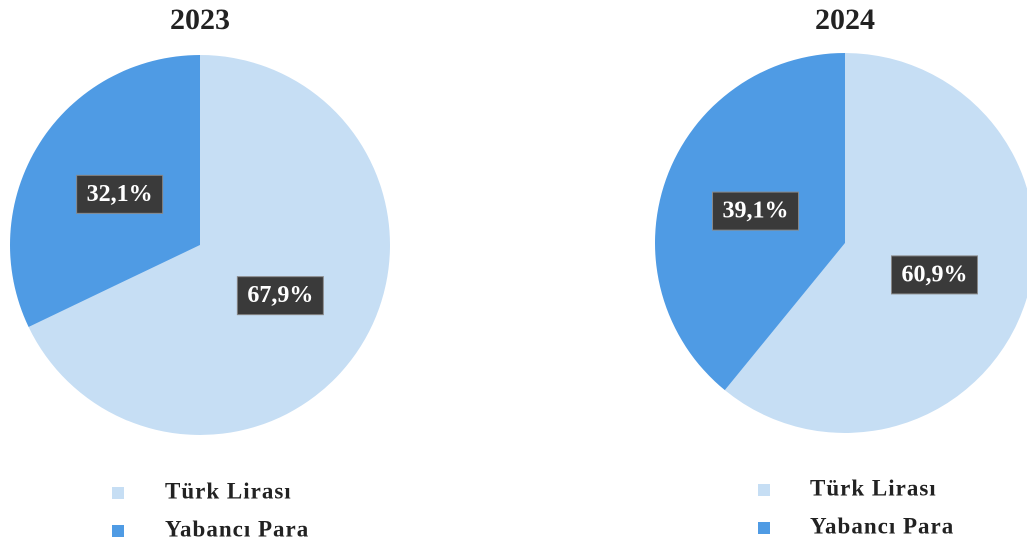 Image resolution: width=1027 pixels, height=550 pixels. I want to click on data-label: 60,9%, so click(934, 274).